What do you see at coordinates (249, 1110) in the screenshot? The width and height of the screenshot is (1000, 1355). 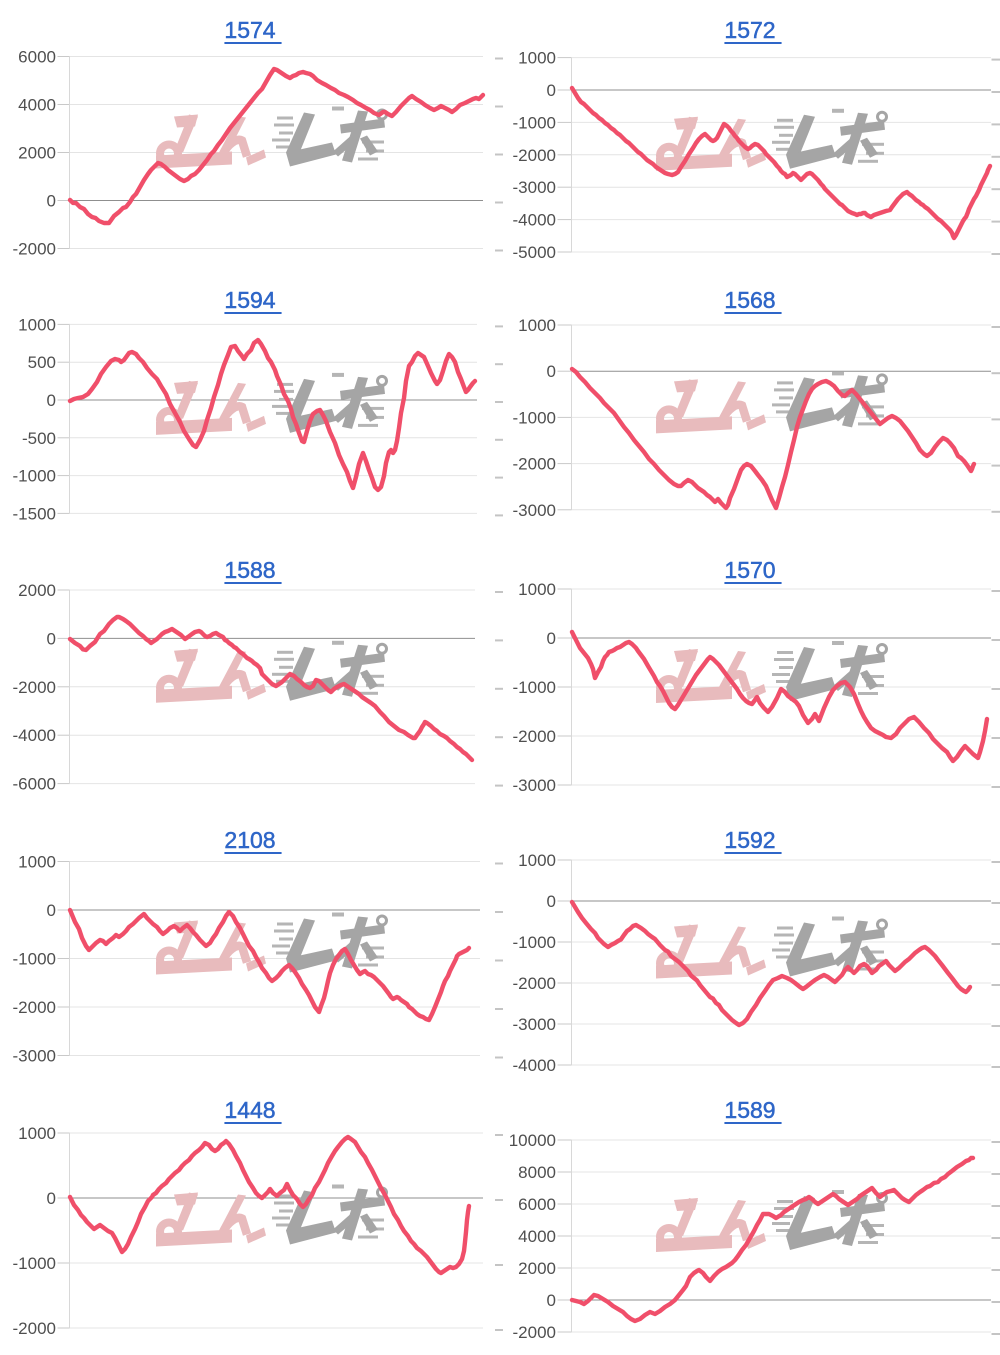 I see `svg-text: 1448` at bounding box center [249, 1110].